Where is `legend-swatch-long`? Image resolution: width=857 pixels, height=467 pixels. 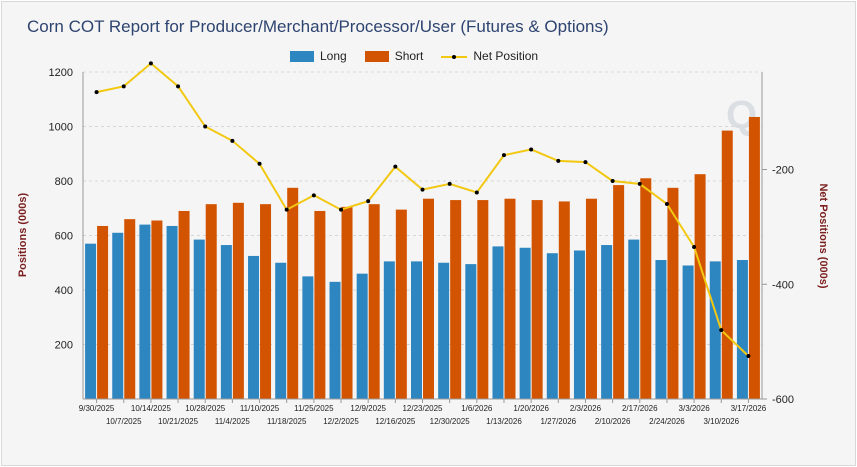
legend-swatch-long is located at coordinates (302, 56).